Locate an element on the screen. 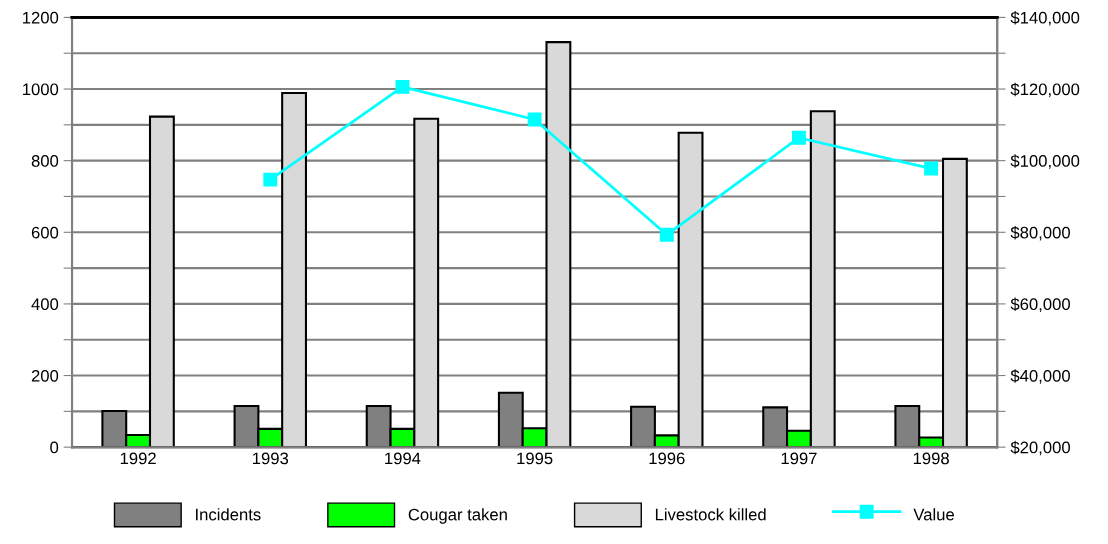  y-tick-label: 600 is located at coordinates (45, 232).